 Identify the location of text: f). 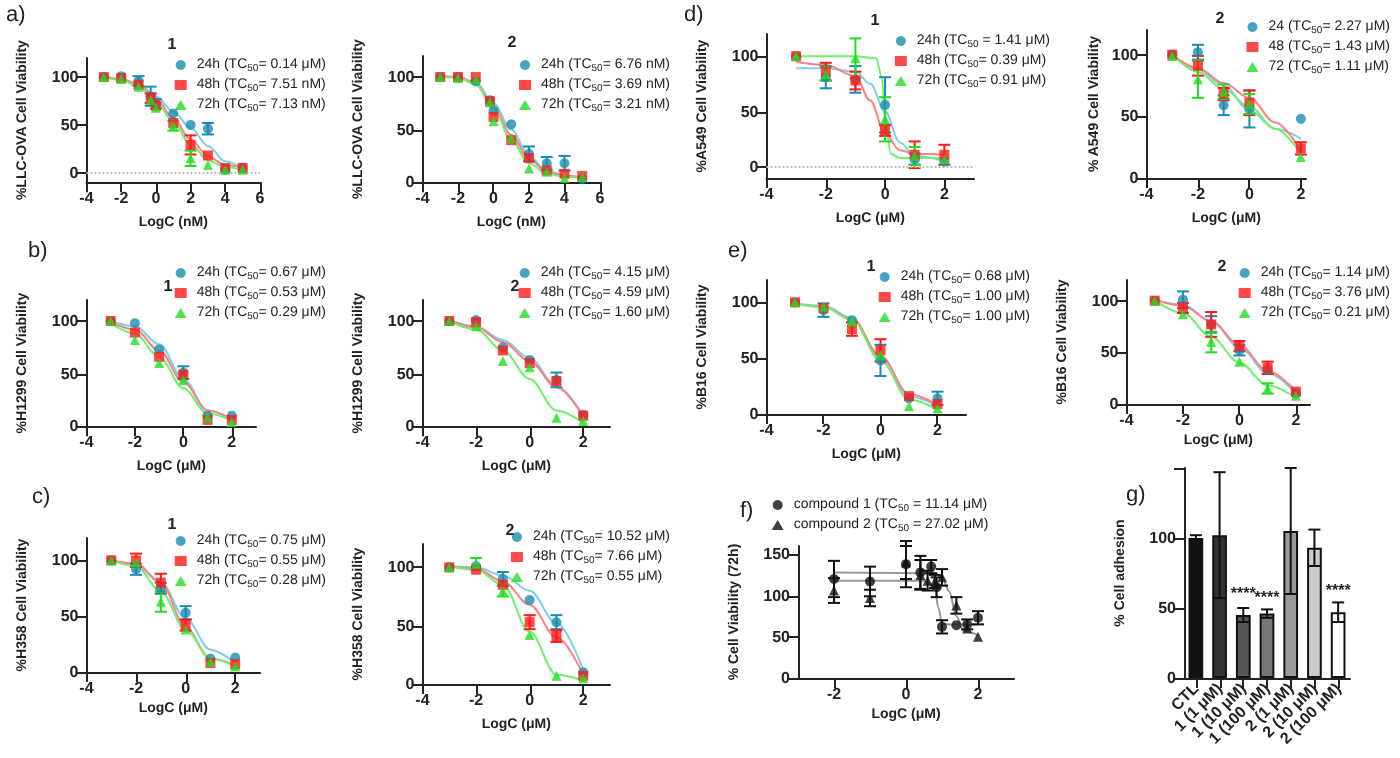
(747, 511).